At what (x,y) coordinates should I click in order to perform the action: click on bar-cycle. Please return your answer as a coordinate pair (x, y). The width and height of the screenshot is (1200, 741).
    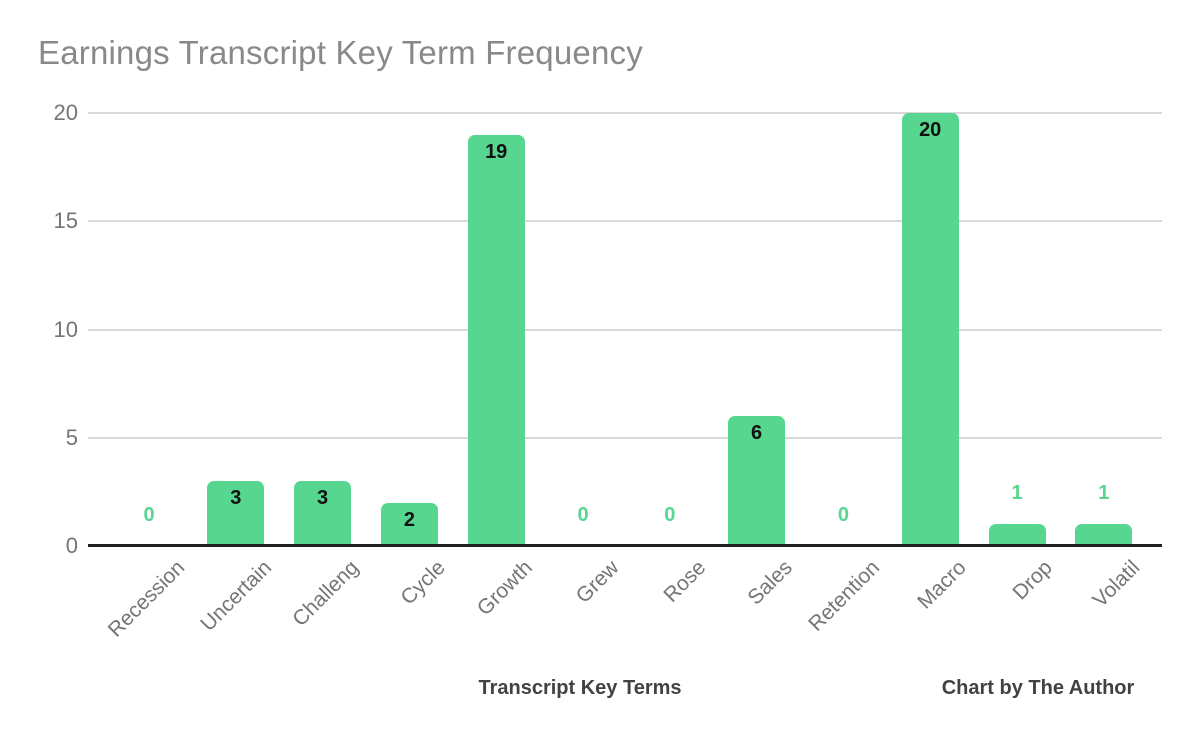
    Looking at the image, I should click on (409, 524).